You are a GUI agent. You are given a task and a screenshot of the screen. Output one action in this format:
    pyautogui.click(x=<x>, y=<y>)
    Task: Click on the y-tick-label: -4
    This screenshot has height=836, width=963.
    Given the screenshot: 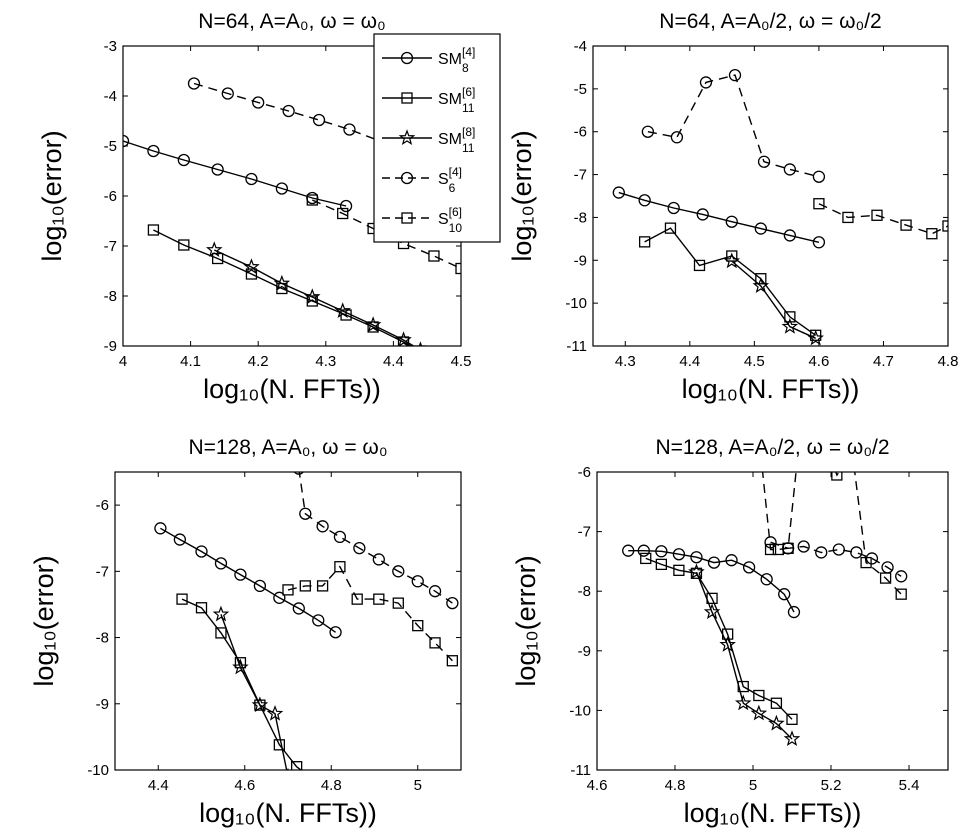 What is the action you would take?
    pyautogui.click(x=580, y=46)
    